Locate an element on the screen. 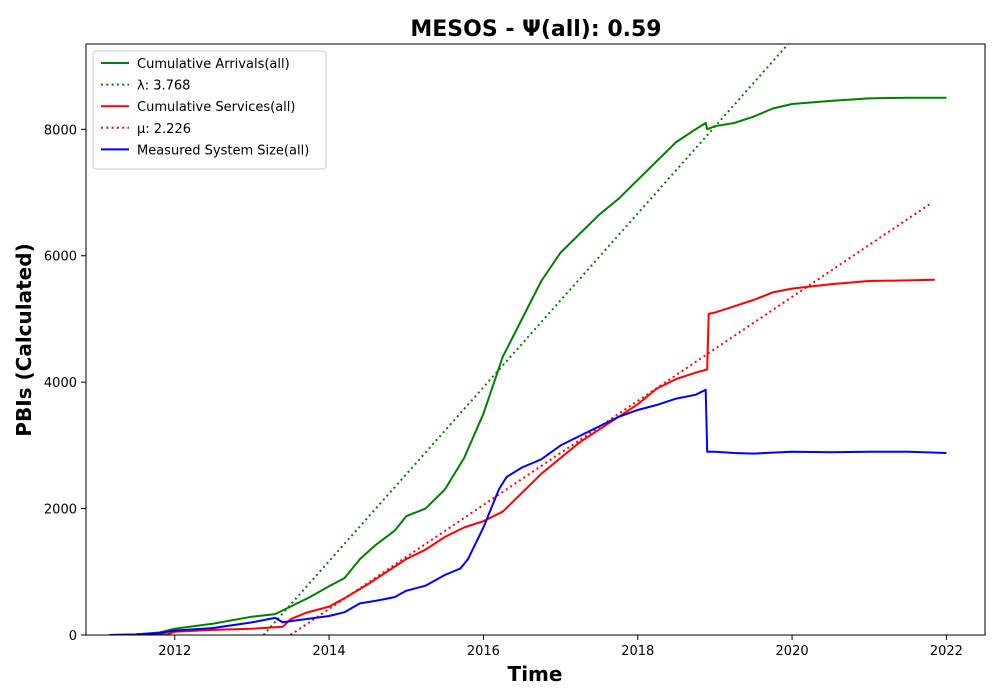 This screenshot has height=700, width=1000. y-tick-label: 6000 is located at coordinates (60, 257).